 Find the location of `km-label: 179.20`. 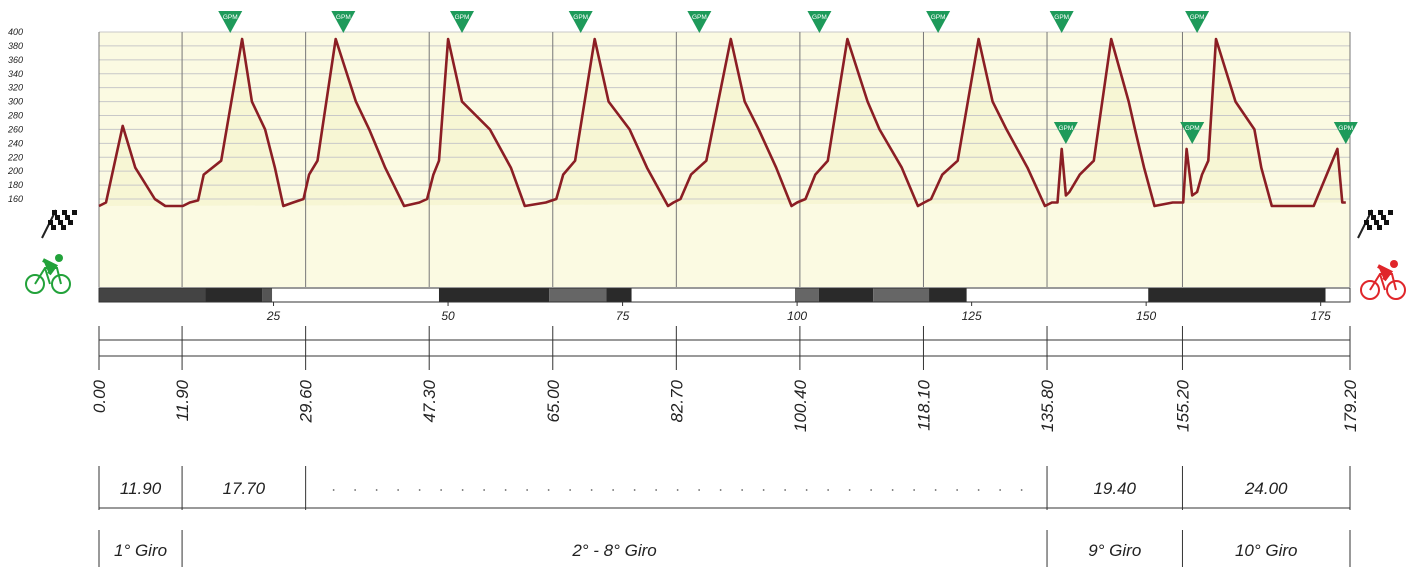

km-label: 179.20 is located at coordinates (1350, 405).